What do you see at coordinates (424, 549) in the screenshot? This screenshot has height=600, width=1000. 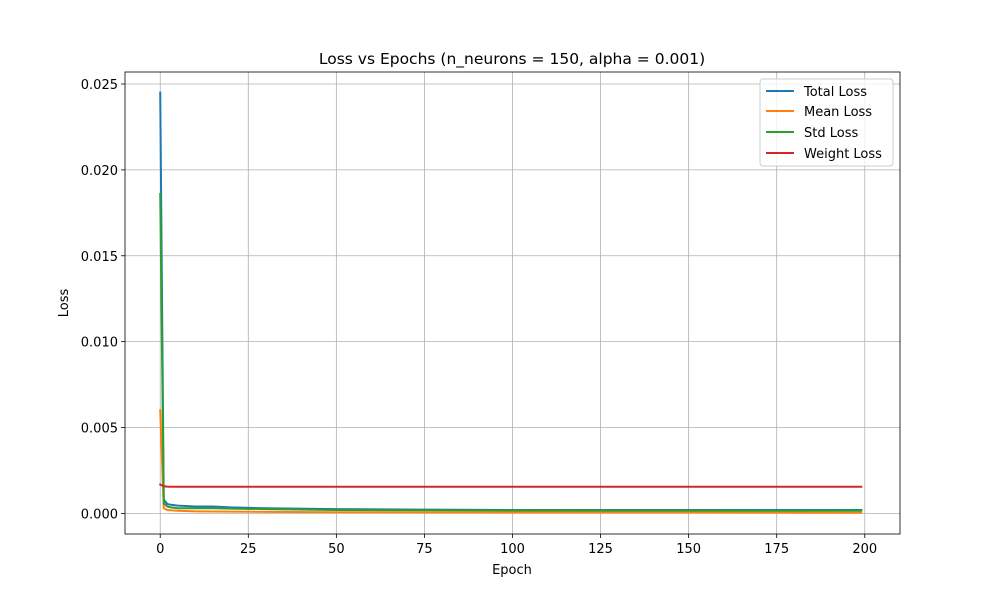 I see `x-tick-label: 75` at bounding box center [424, 549].